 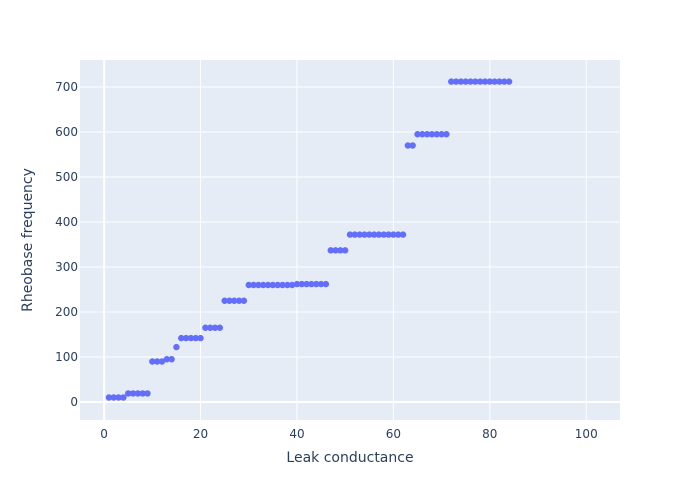 I want to click on y-tick-label: 600, so click(x=66, y=132).